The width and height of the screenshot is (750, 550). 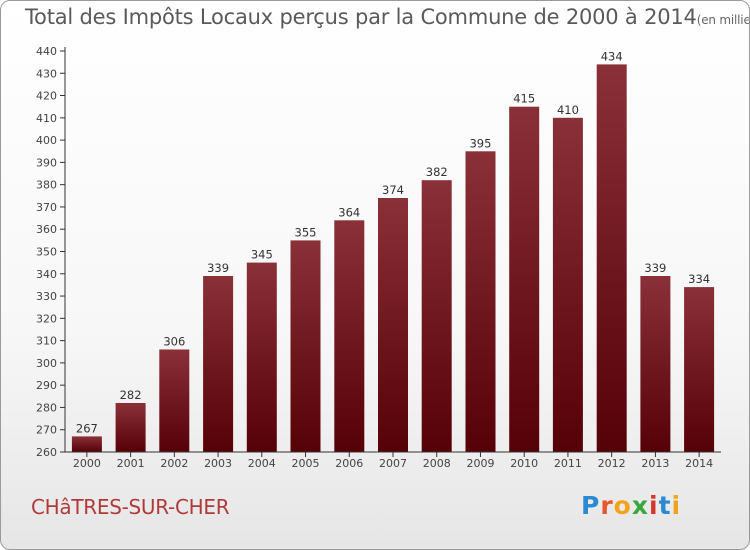 What do you see at coordinates (436, 316) in the screenshot?
I see `bar-2008` at bounding box center [436, 316].